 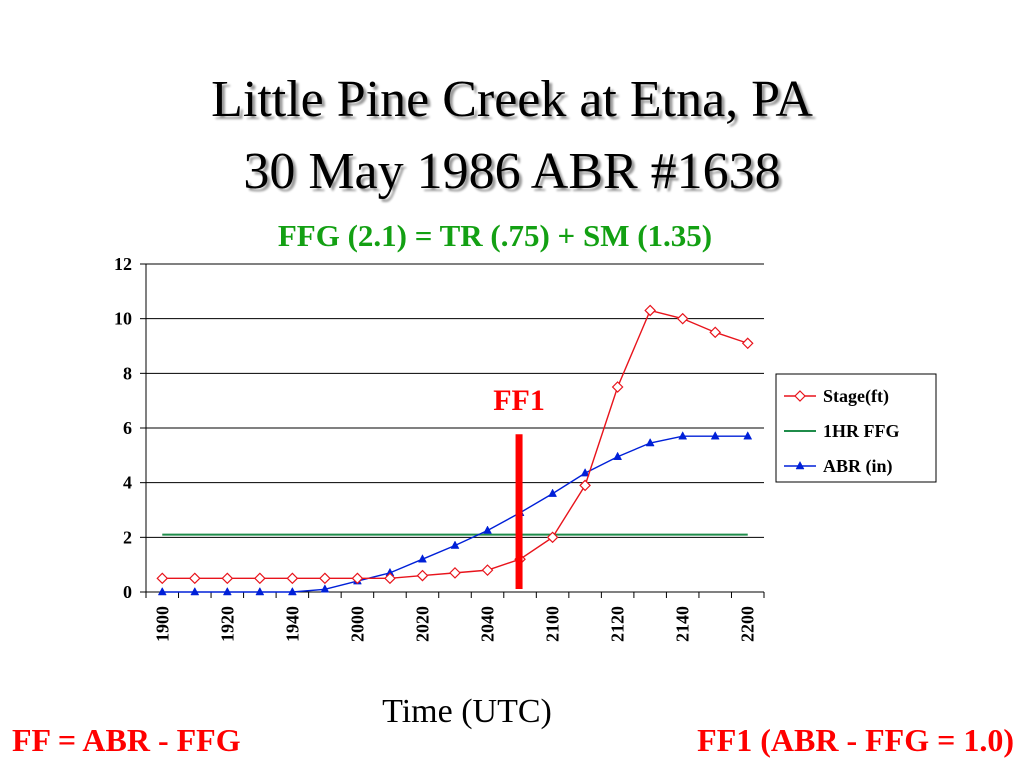 I want to click on page-title-line2: 30 May 1986 ABR #1638, so click(x=512, y=171).